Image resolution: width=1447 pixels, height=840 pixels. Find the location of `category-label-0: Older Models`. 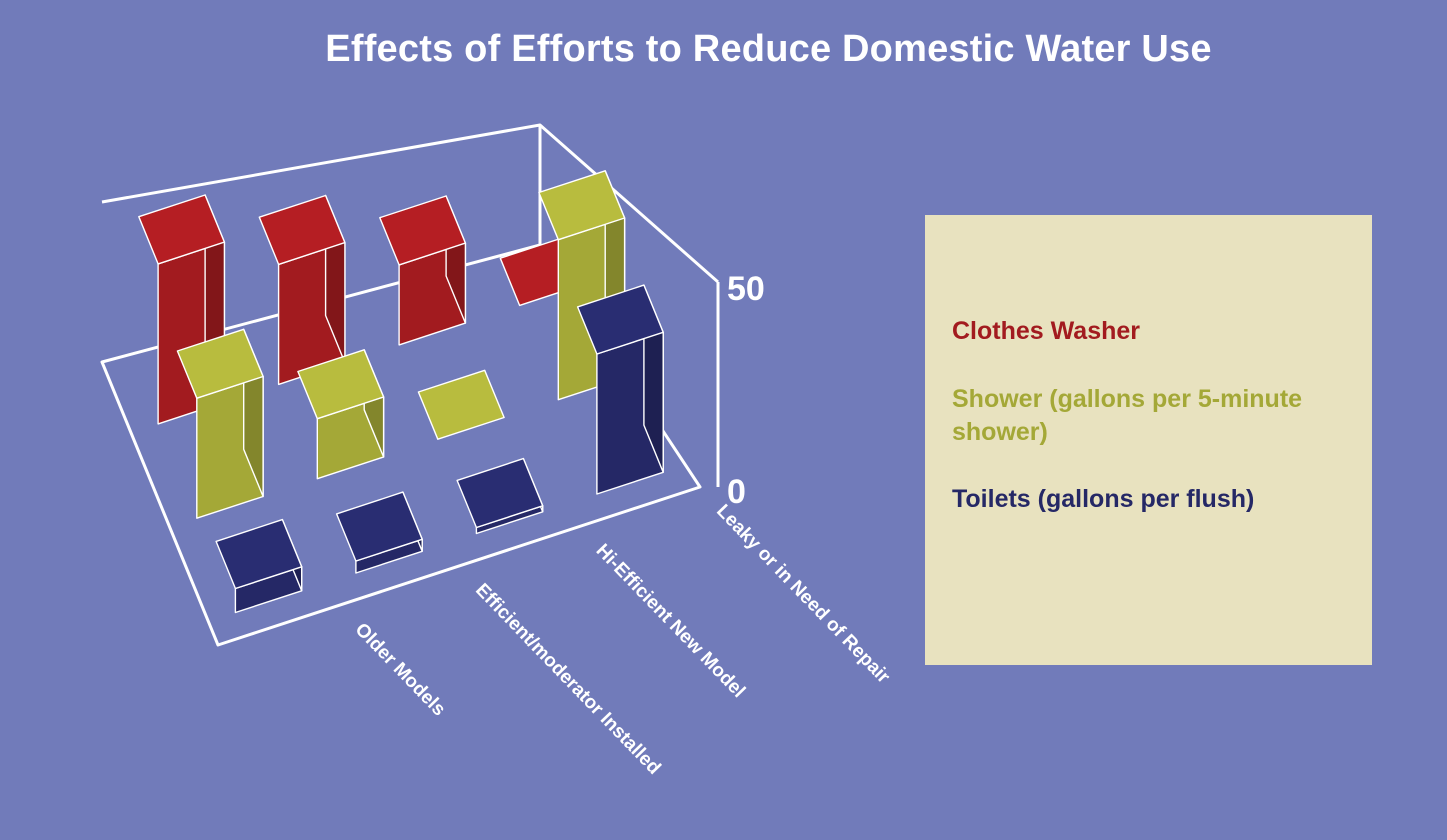

category-label-0: Older Models is located at coordinates (400, 669).